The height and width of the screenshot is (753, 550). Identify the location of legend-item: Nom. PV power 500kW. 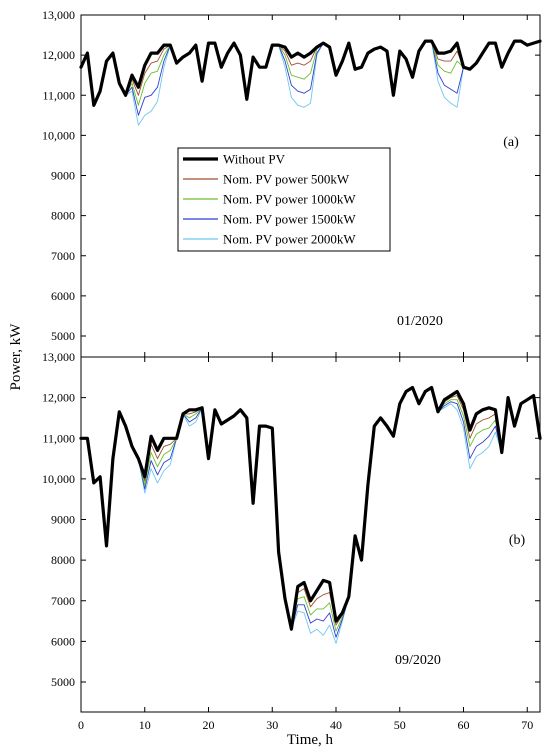
(286, 179).